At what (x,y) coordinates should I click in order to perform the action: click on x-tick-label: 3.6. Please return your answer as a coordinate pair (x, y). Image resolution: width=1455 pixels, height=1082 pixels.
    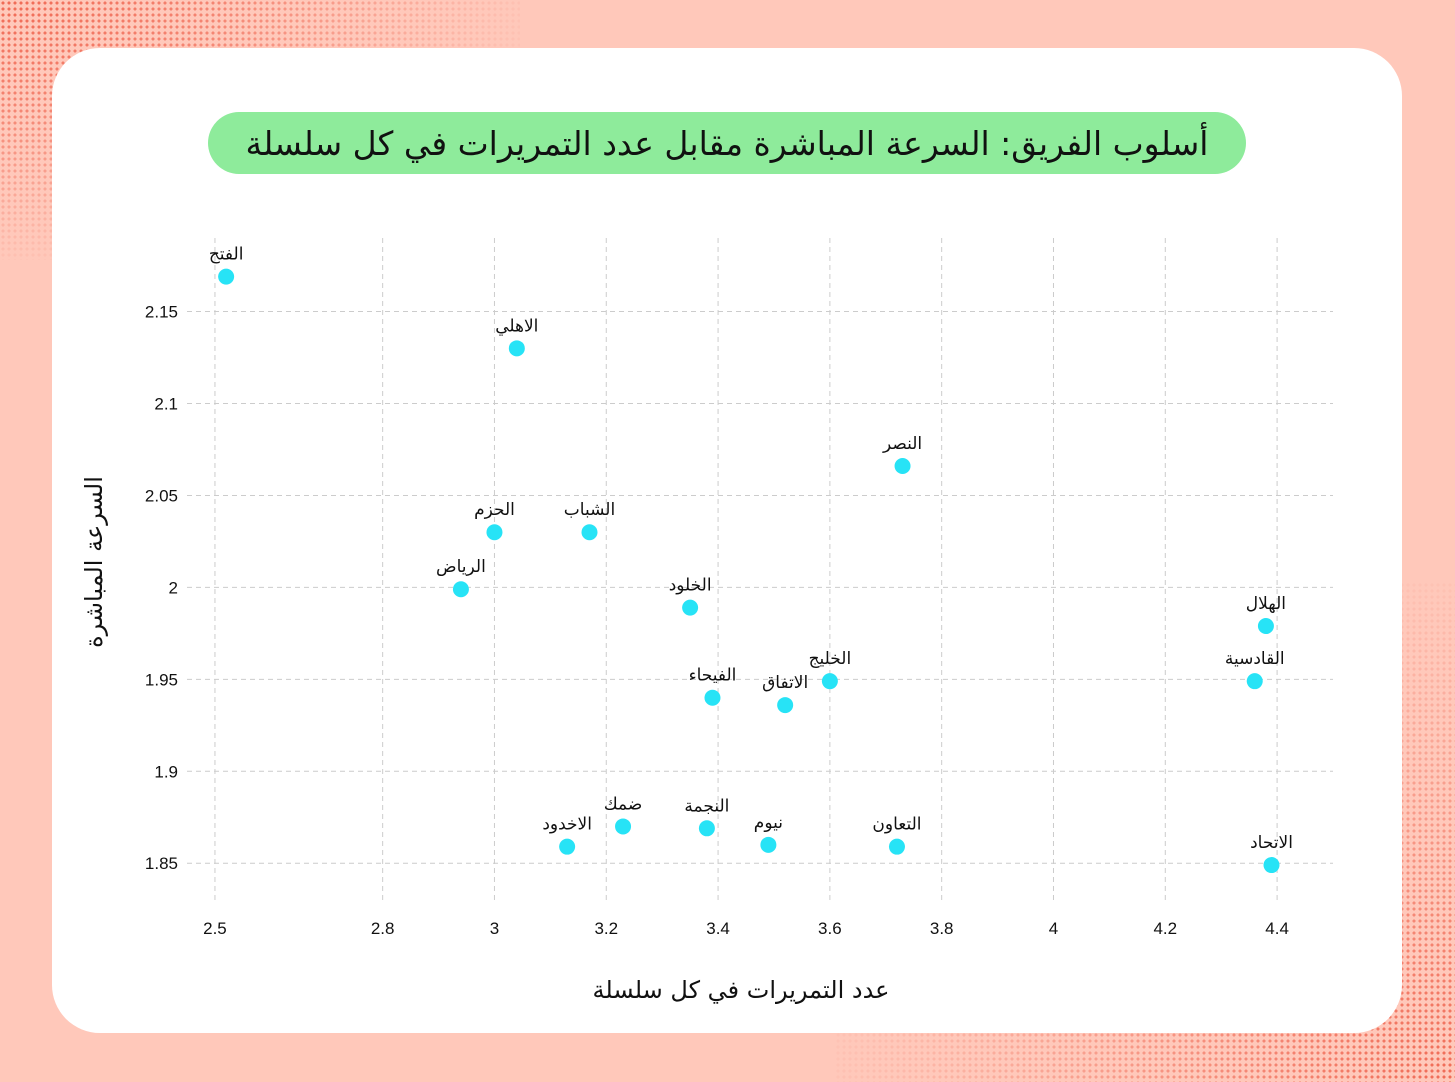
    Looking at the image, I should click on (830, 928).